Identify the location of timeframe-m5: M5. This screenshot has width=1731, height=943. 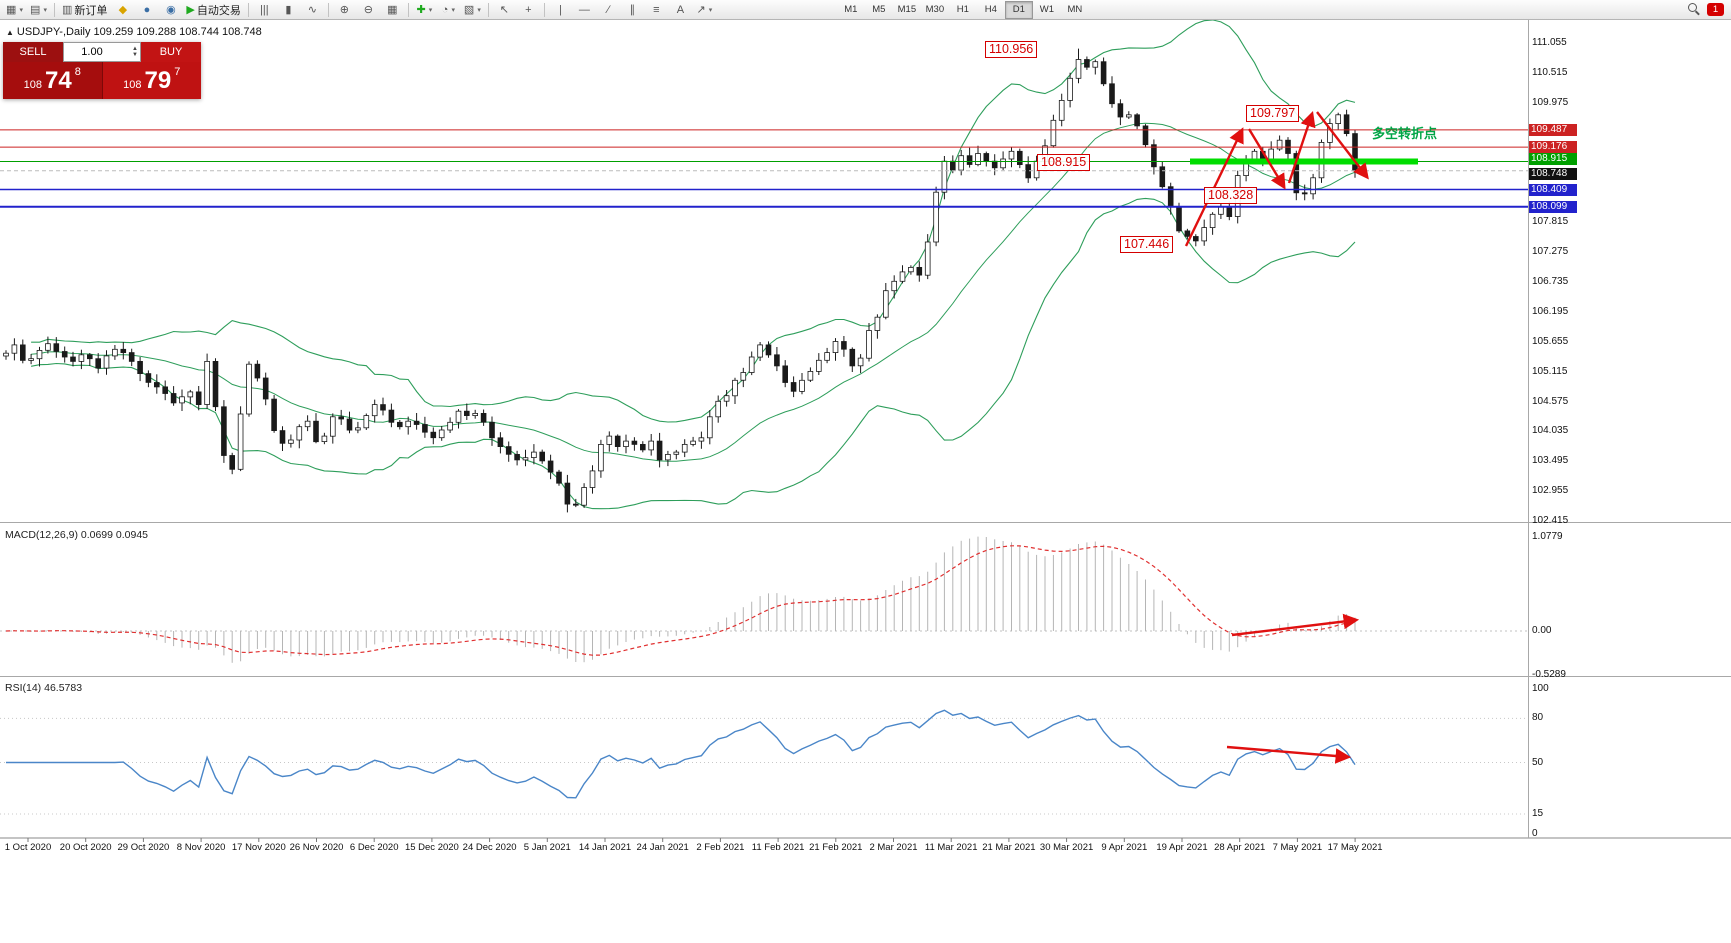
(879, 9).